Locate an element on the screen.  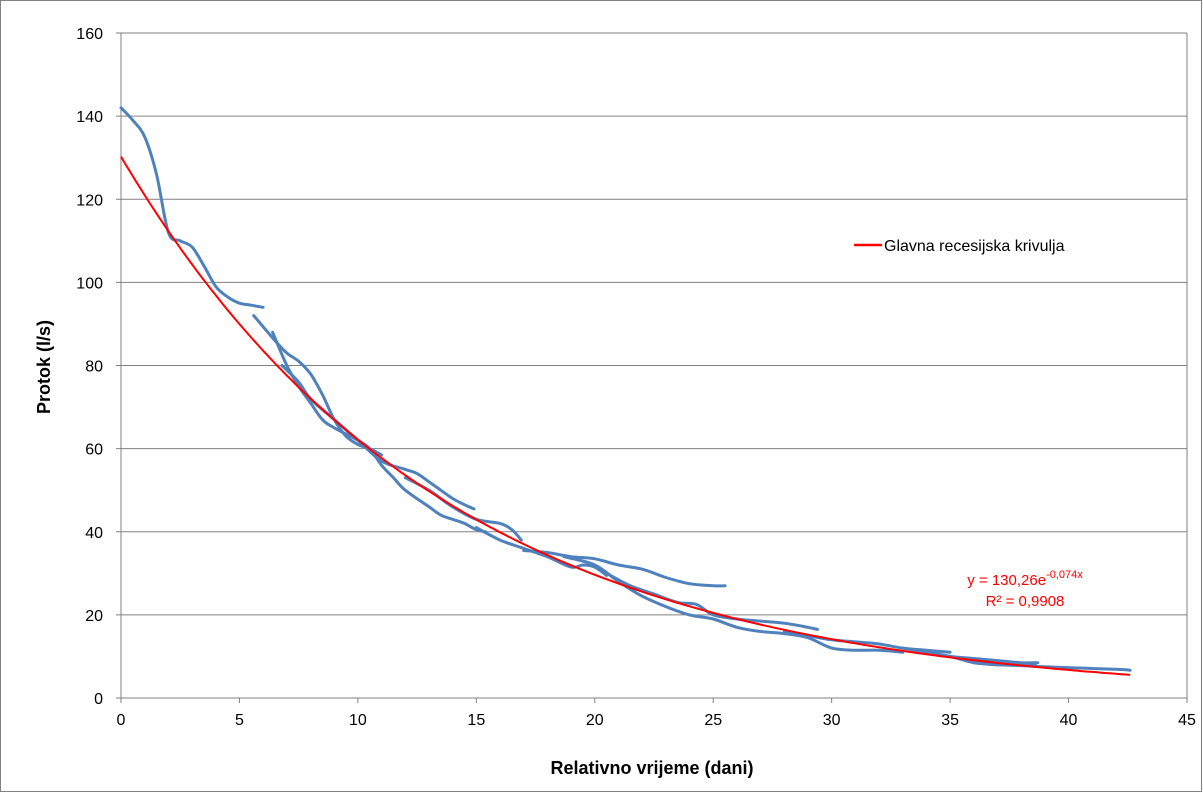
fit-equation-annotation: y = 130,26e-0,074x R² = 0,9908 is located at coordinates (1025, 589).